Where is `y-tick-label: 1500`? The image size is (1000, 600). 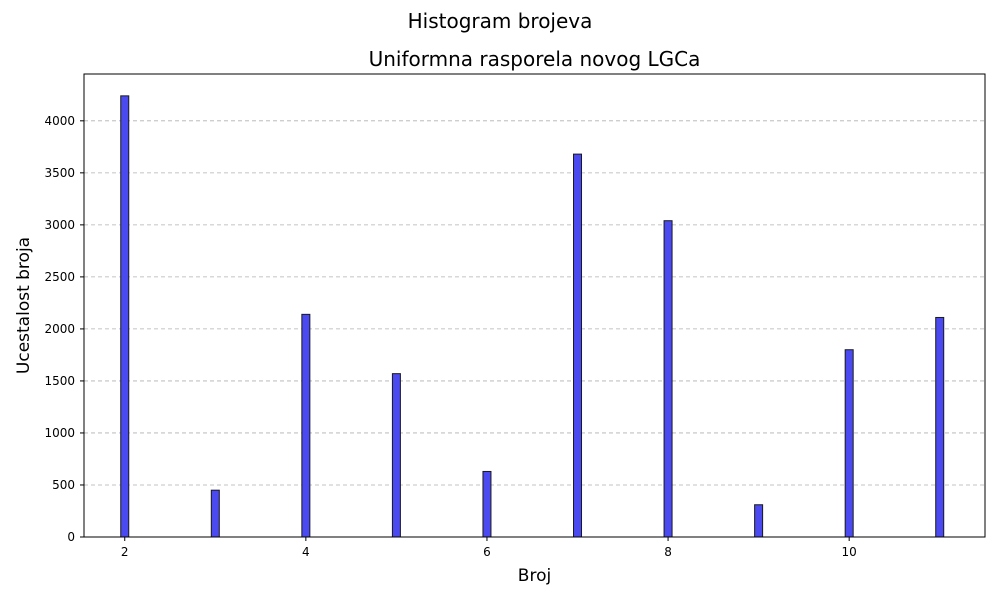 y-tick-label: 1500 is located at coordinates (59, 381).